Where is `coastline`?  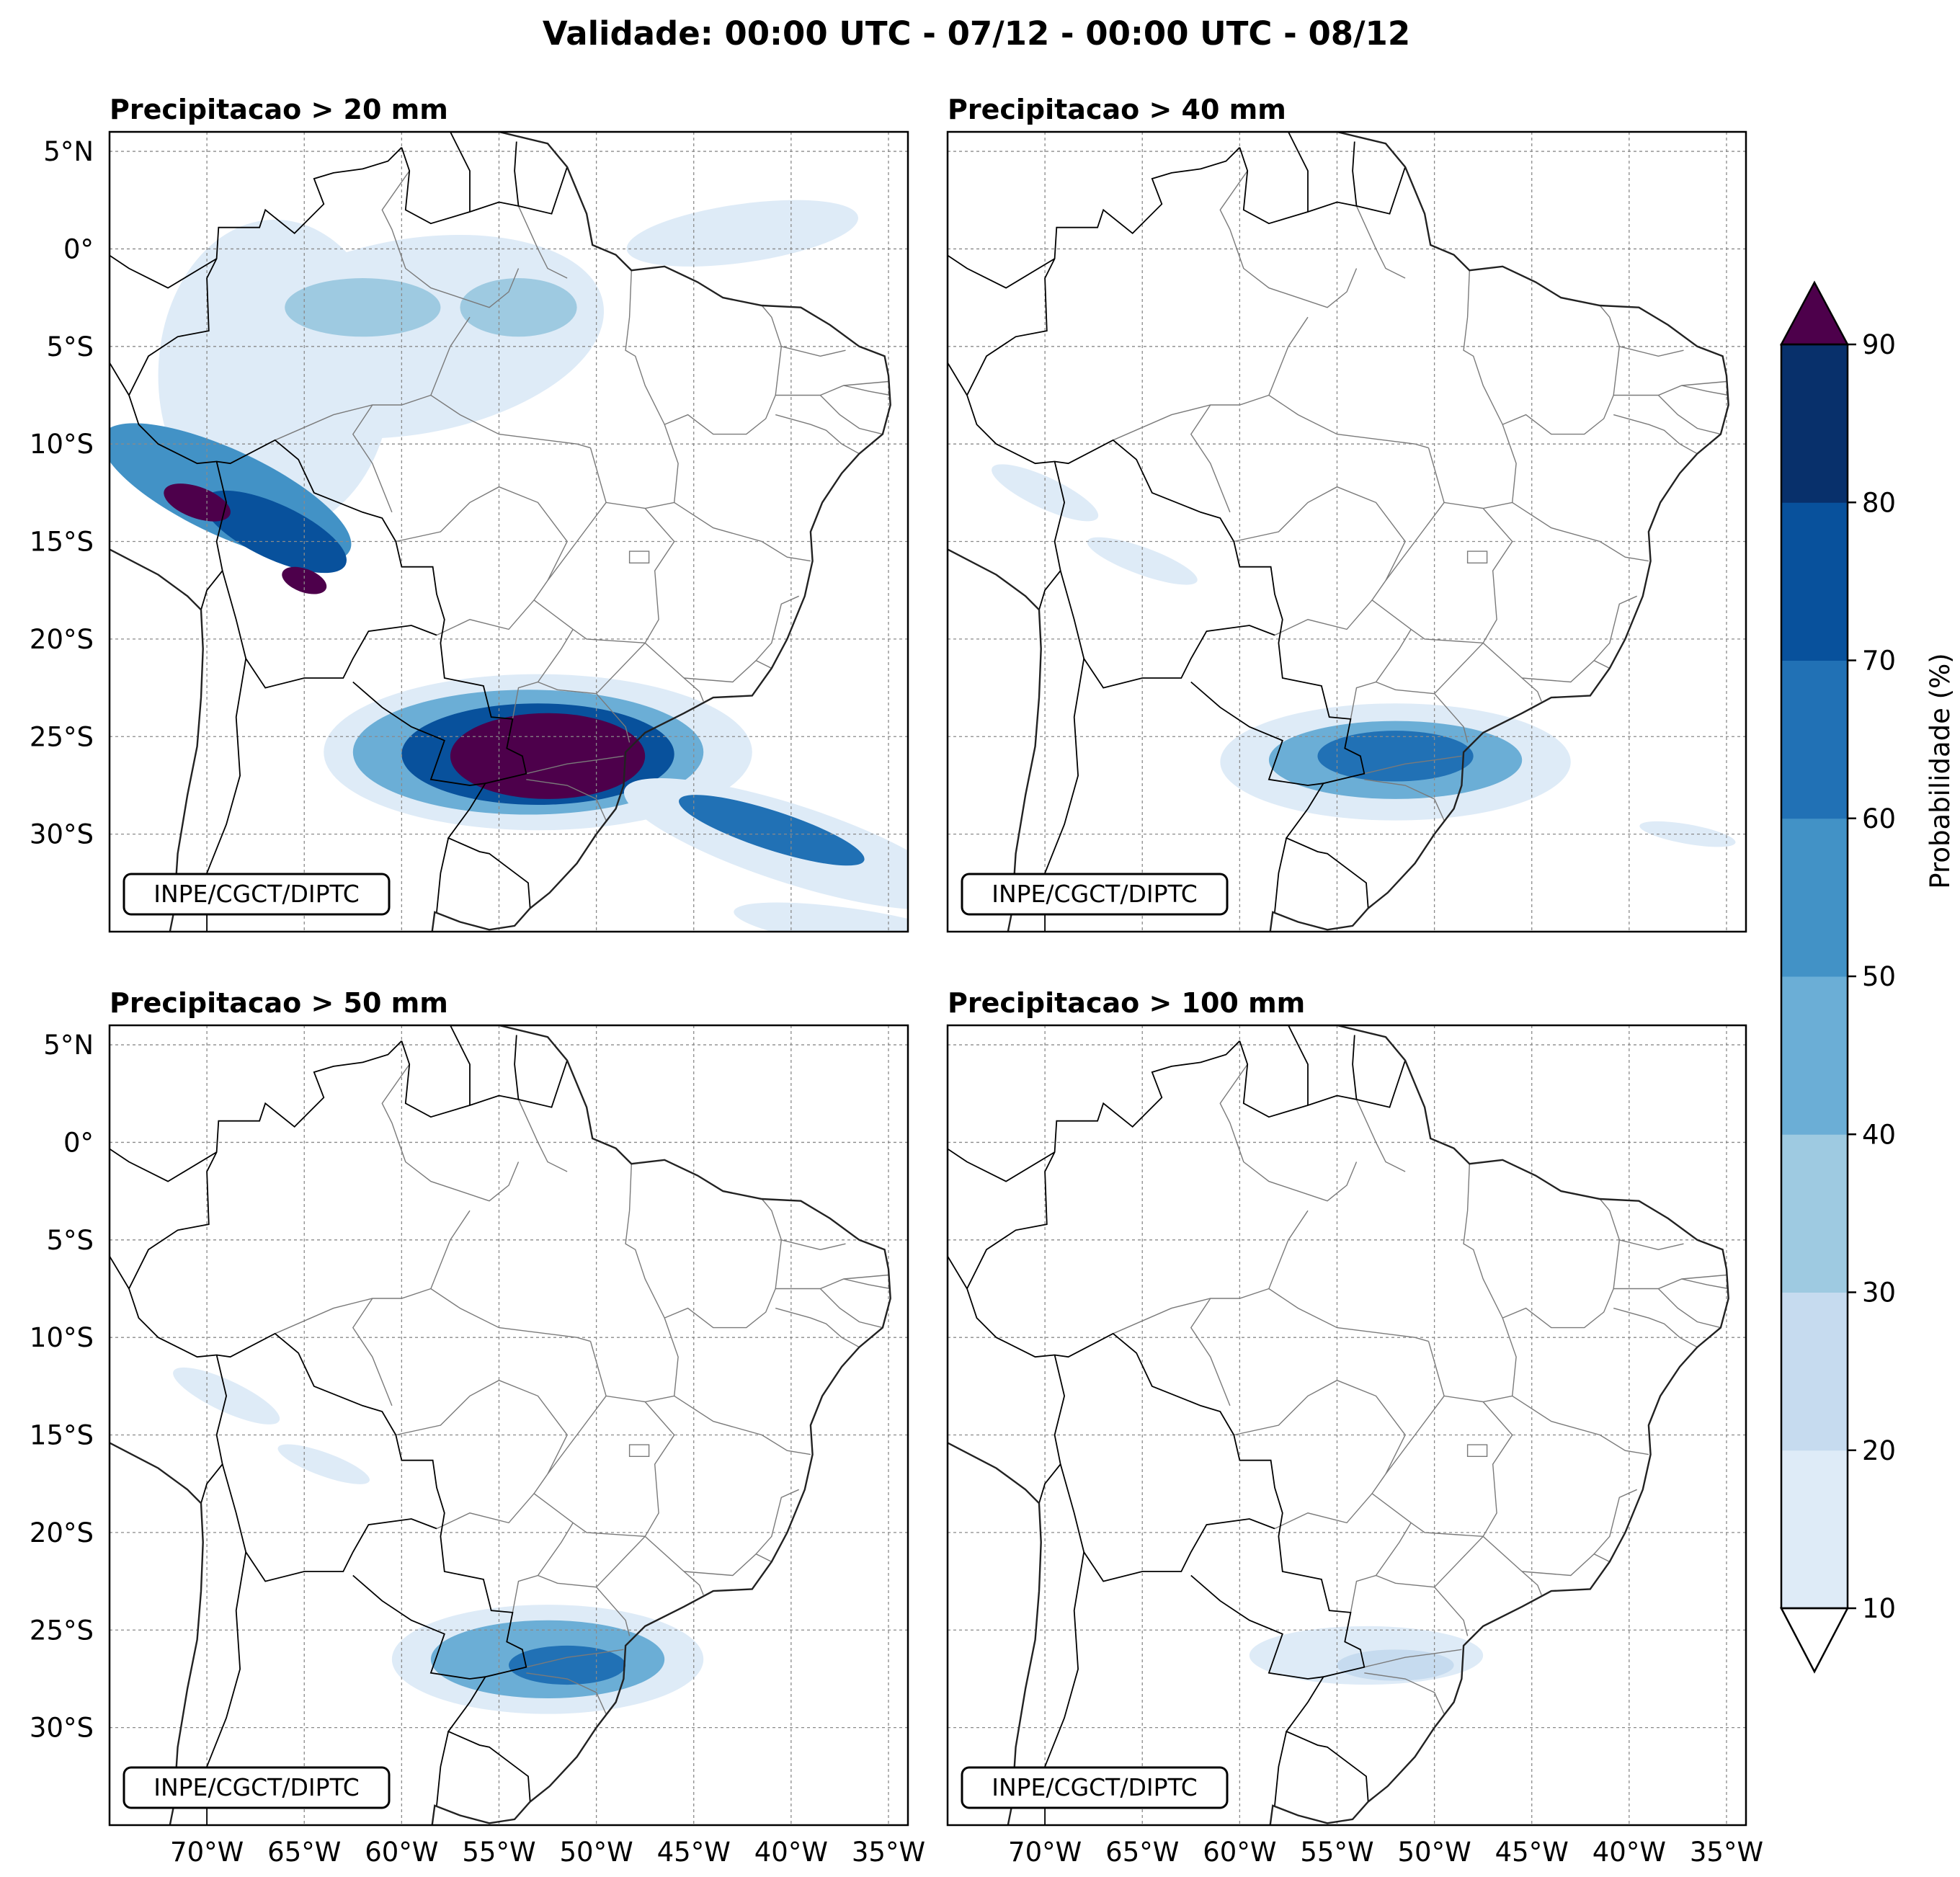 coastline is located at coordinates (661, 532).